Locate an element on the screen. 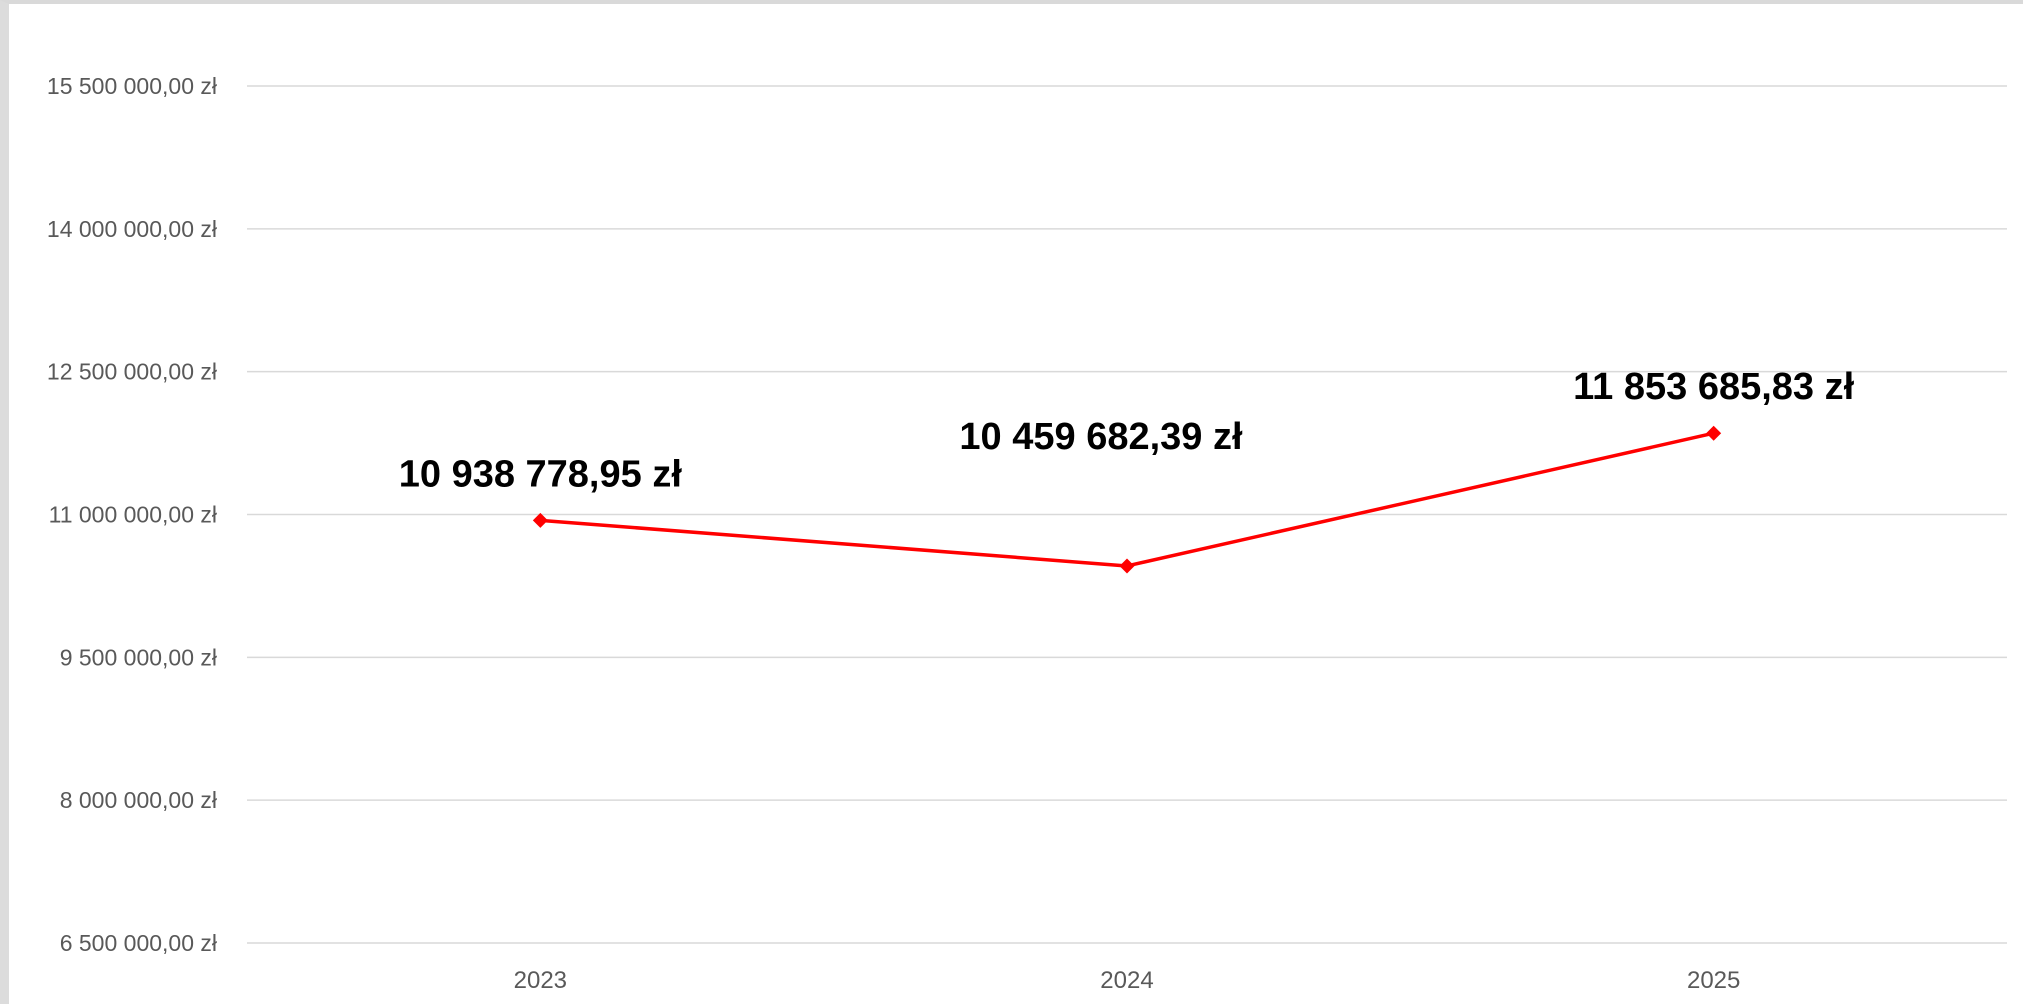  x-tick-label: 2024 is located at coordinates (1126, 980).